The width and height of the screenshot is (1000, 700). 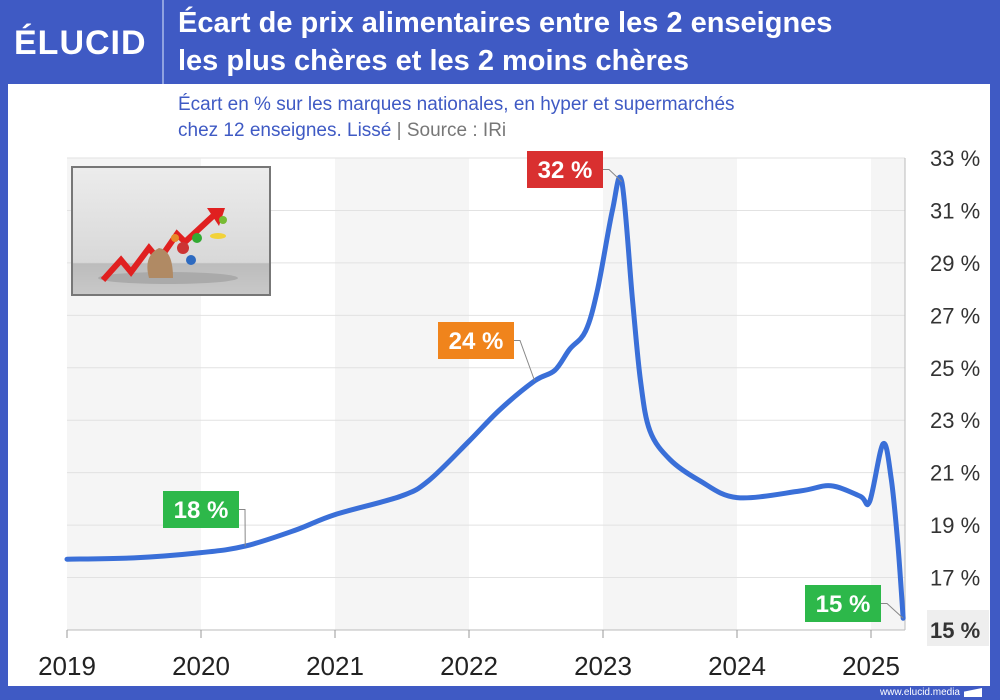 What do you see at coordinates (433, 61) in the screenshot?
I see `title-line-2: les plus chères et les 2 moins chères` at bounding box center [433, 61].